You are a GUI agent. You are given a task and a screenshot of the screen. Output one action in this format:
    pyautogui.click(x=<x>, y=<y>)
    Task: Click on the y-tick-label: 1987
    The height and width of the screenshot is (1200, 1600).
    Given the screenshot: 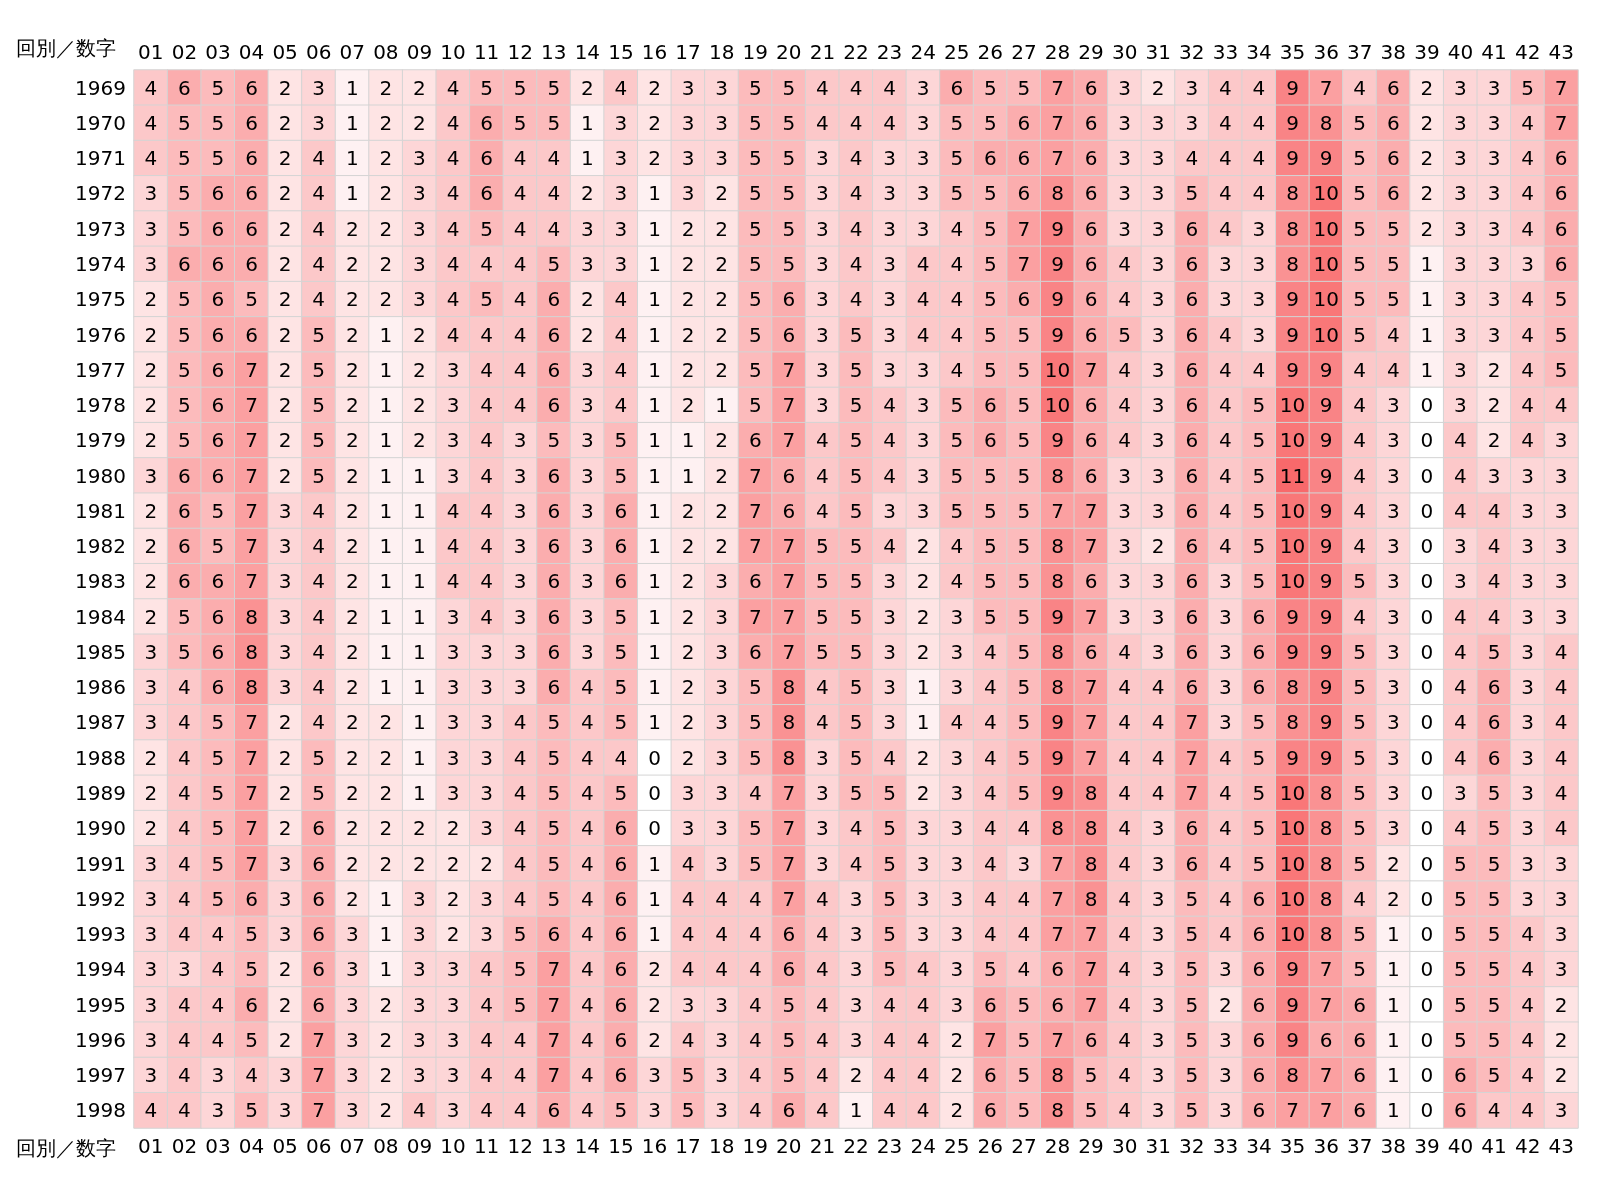 What is the action you would take?
    pyautogui.click(x=100, y=722)
    